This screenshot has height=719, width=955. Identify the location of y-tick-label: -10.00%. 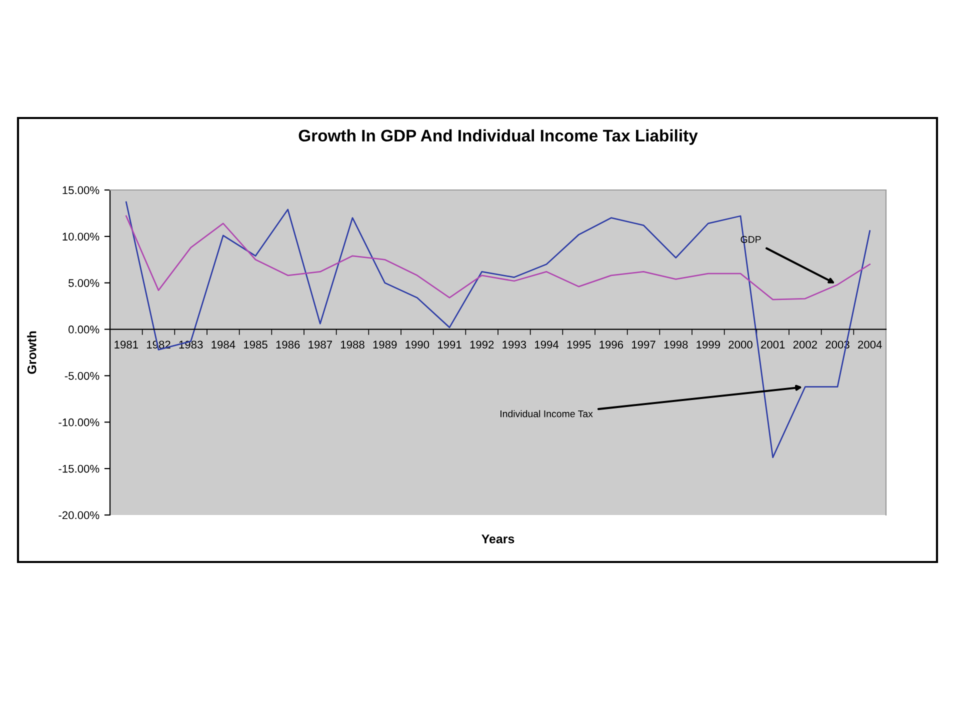
(79, 422).